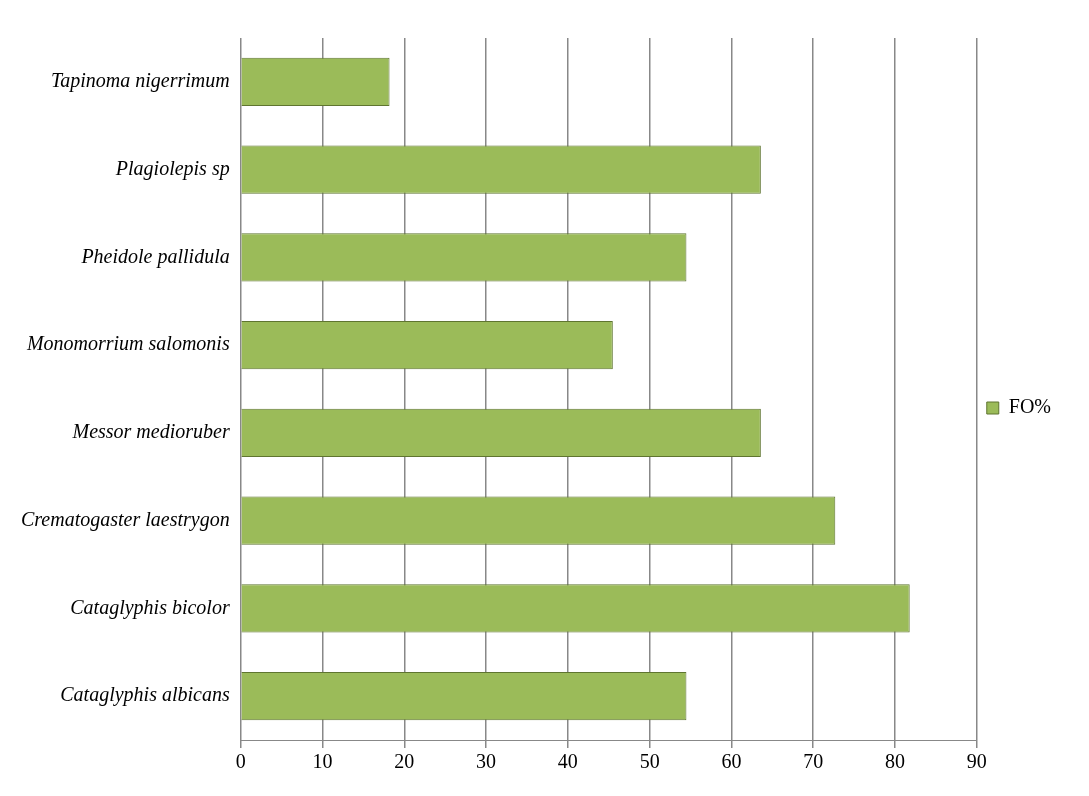 This screenshot has height=796, width=1089. What do you see at coordinates (322, 761) in the screenshot?
I see `x-tick-label: 10` at bounding box center [322, 761].